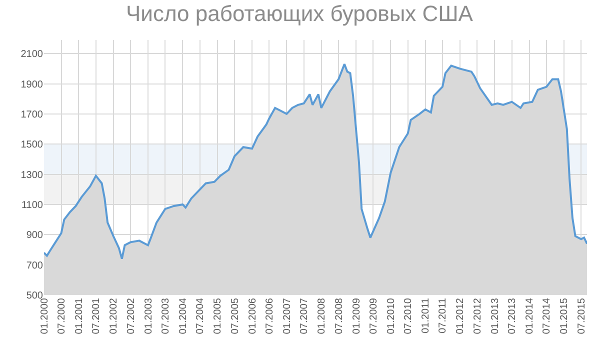  What do you see at coordinates (114, 316) in the screenshot?
I see `x-tick-label: 01.2002` at bounding box center [114, 316].